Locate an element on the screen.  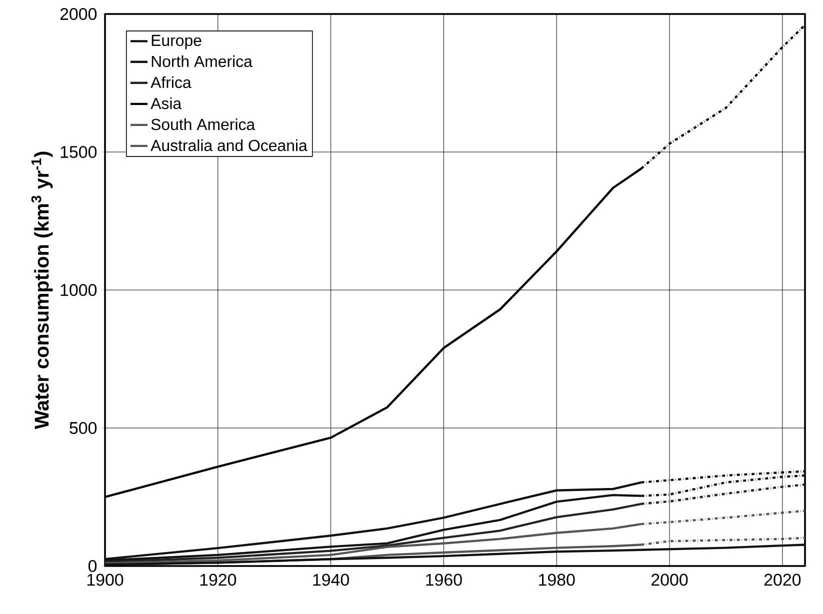
y-tick-label: 500 is located at coordinates (83, 428).